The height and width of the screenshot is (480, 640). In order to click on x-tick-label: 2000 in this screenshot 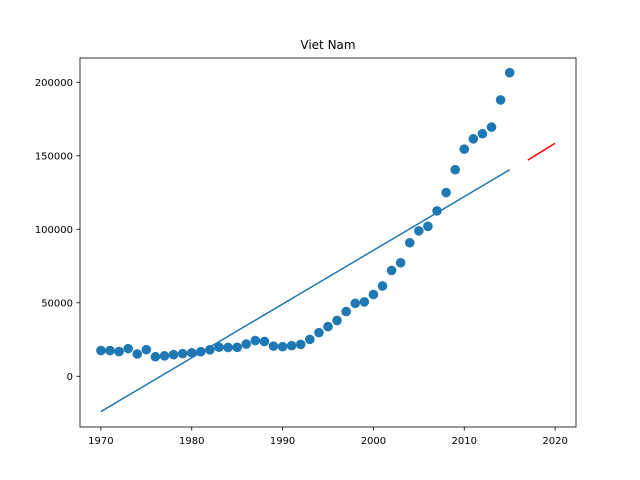, I will do `click(373, 441)`.